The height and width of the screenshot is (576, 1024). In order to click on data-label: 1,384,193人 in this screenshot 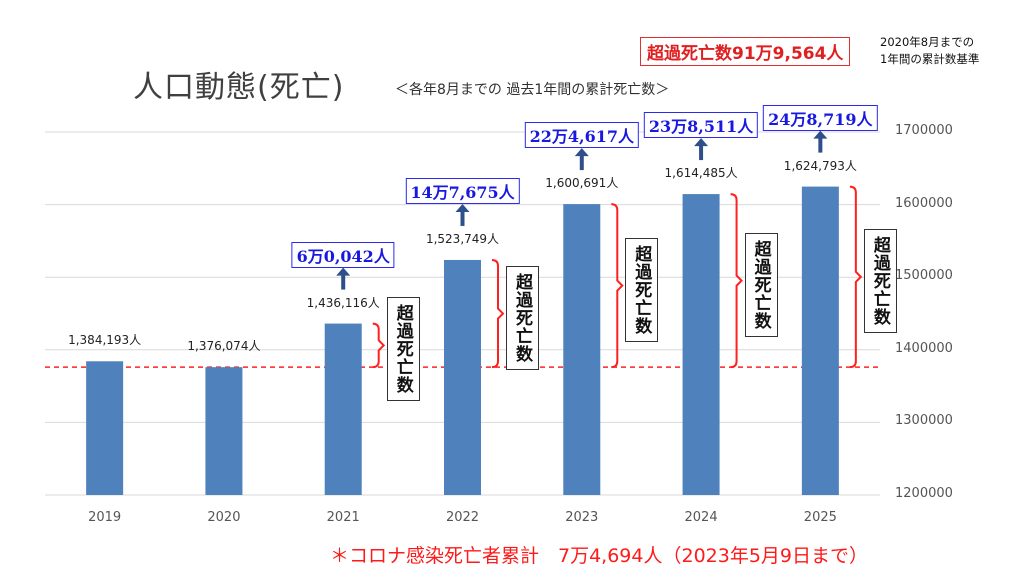, I will do `click(105, 340)`.